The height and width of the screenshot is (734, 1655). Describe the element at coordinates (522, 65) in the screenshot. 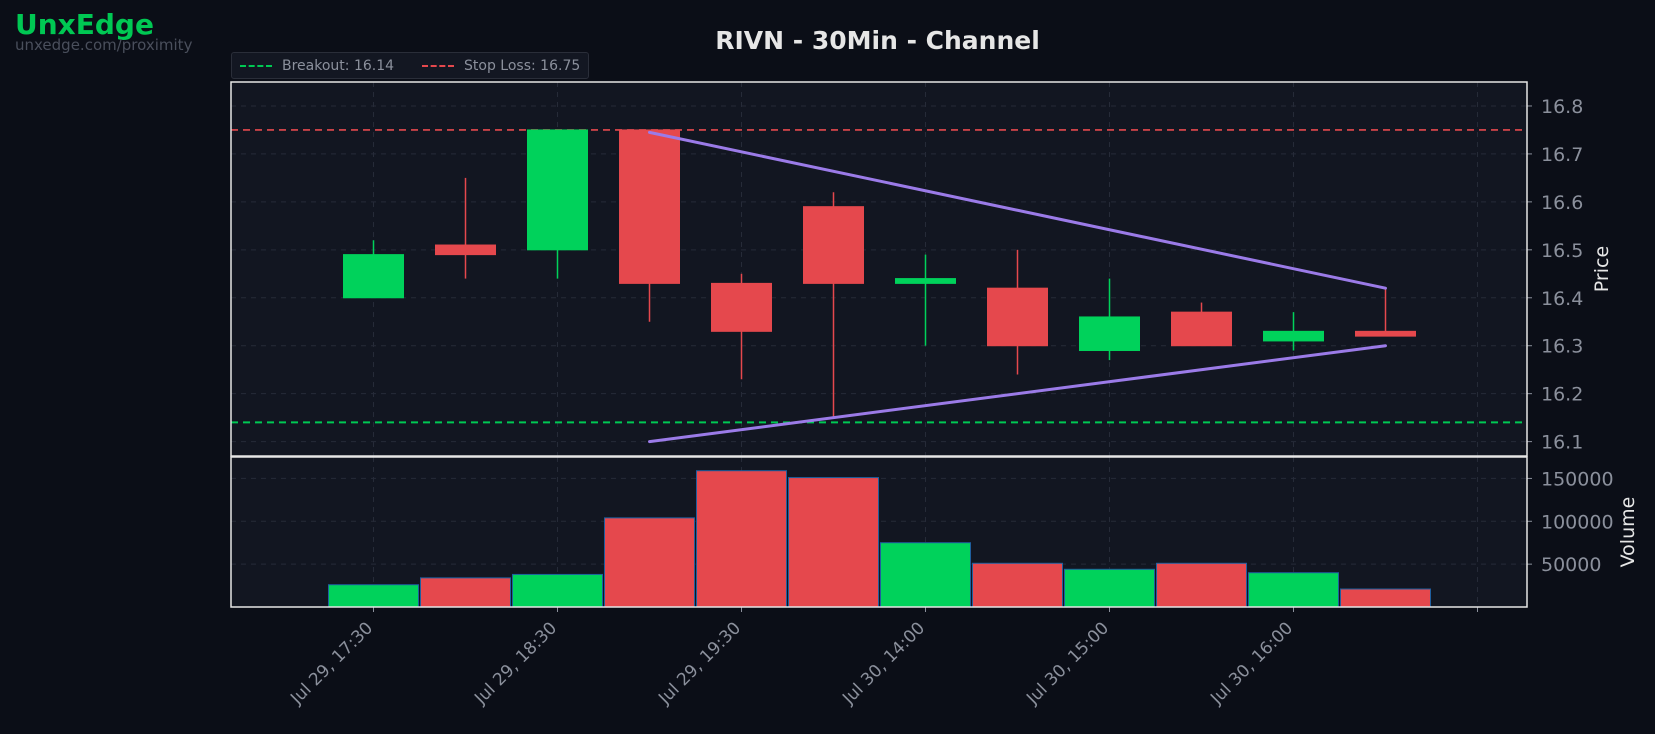

I see `legend-label-stop-loss: Stop Loss: 16.75` at that location.